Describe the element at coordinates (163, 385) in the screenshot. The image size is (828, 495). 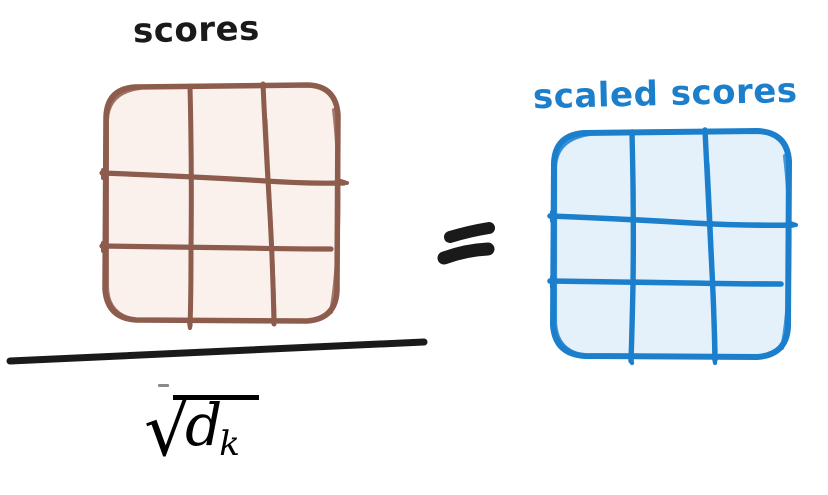
I see `stray-tick-mark` at that location.